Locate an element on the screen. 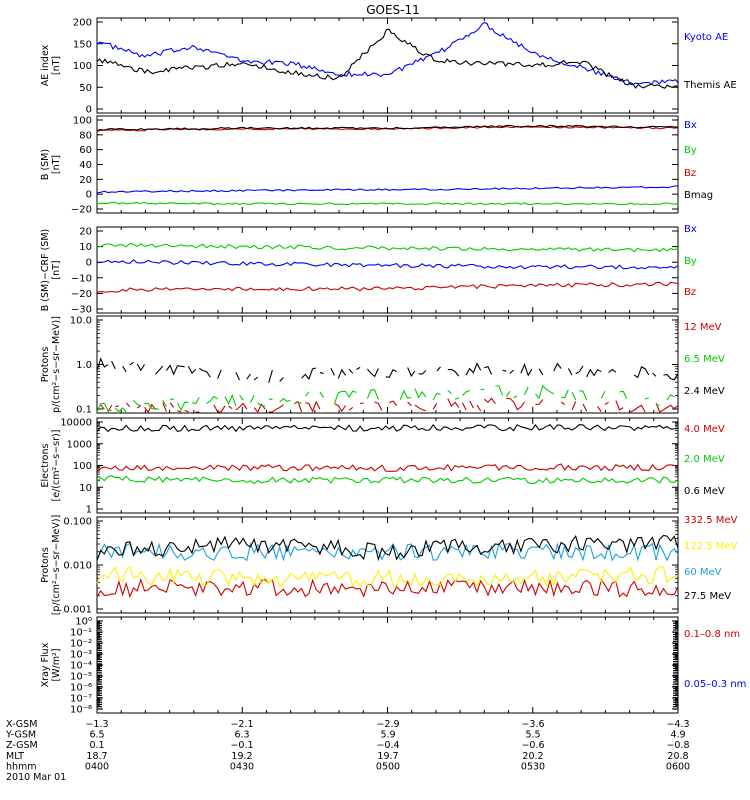 Image resolution: width=750 pixels, height=800 pixels. series-line-bz is located at coordinates (387, 287).